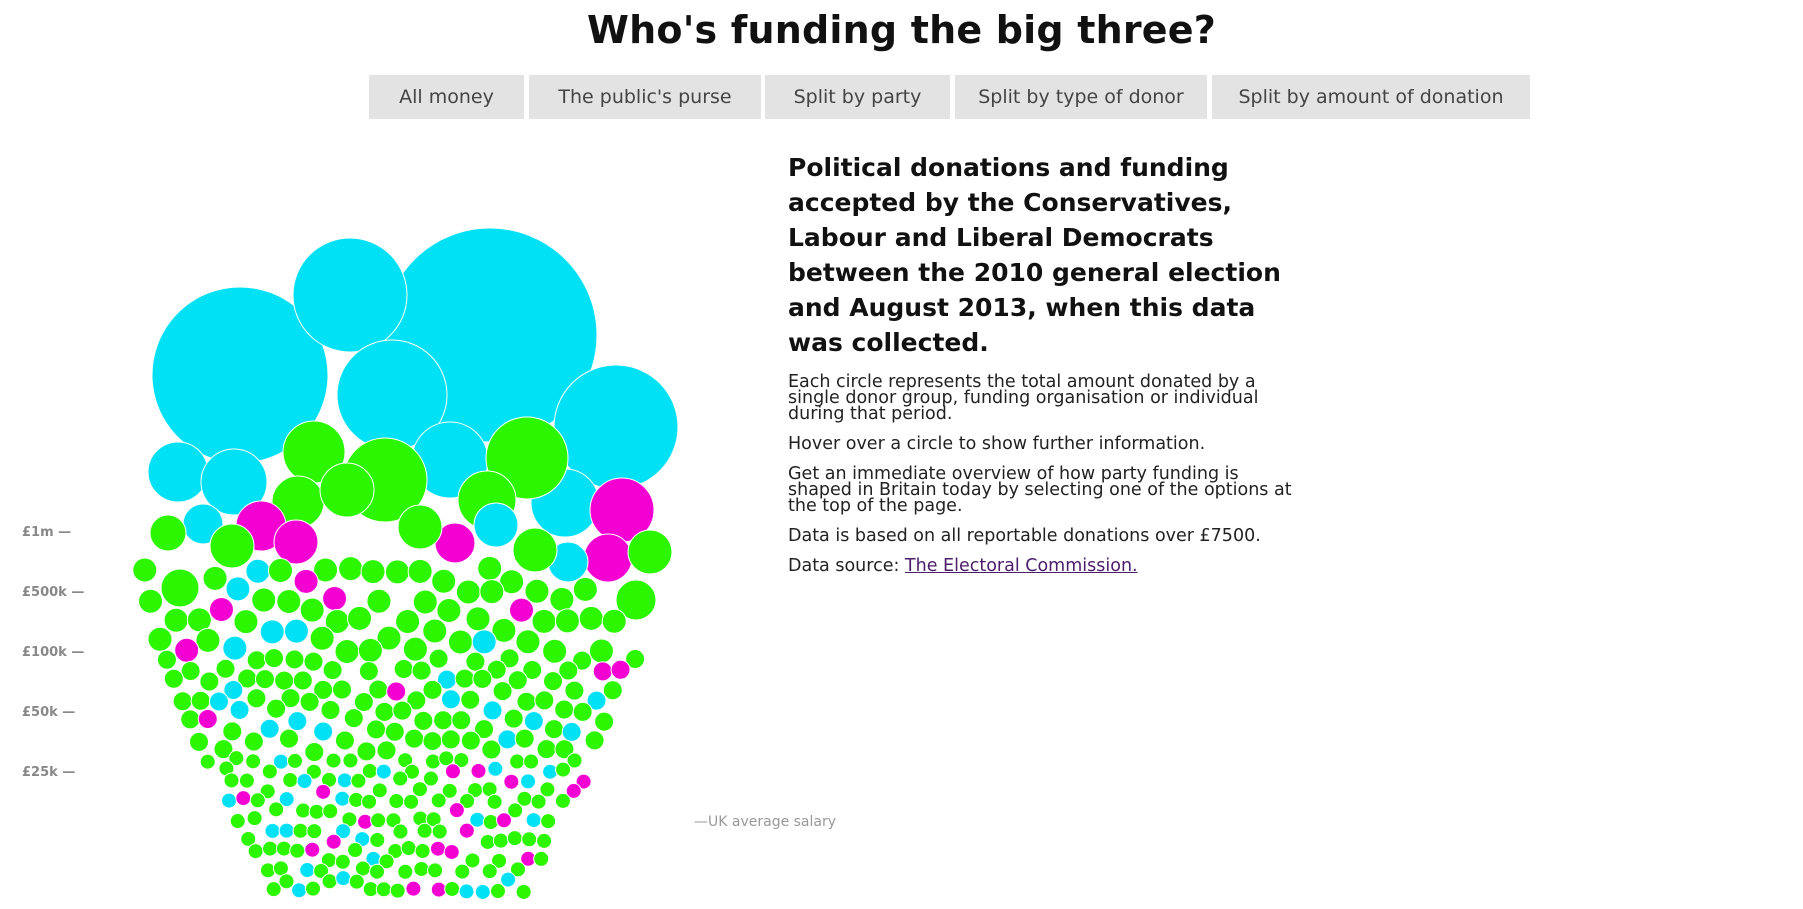  Describe the element at coordinates (1371, 97) in the screenshot. I see `filter-split-amount: Split by amount of donation` at that location.